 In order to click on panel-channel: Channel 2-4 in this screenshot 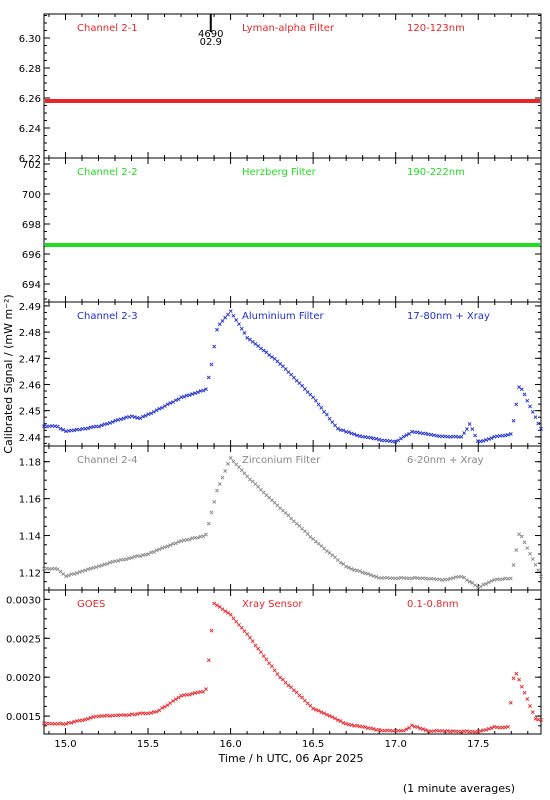, I will do `click(107, 460)`.